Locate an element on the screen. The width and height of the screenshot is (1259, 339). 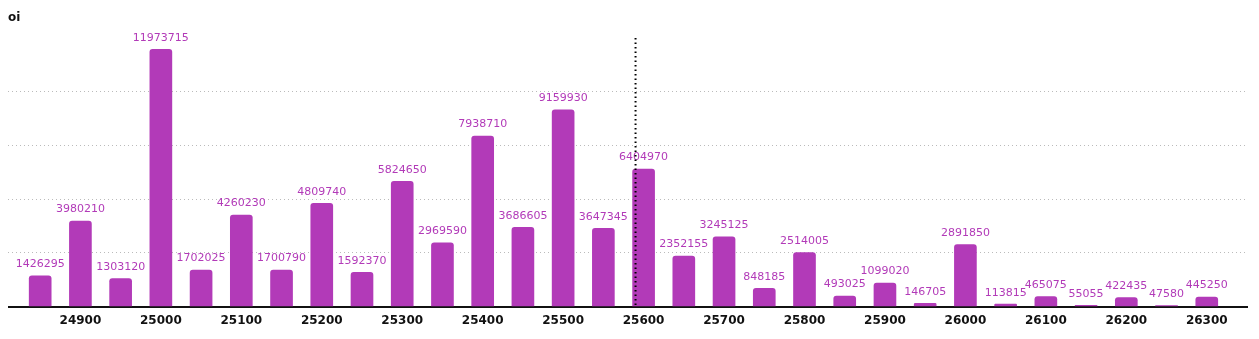
data-label: 4260230 is located at coordinates (241, 203).